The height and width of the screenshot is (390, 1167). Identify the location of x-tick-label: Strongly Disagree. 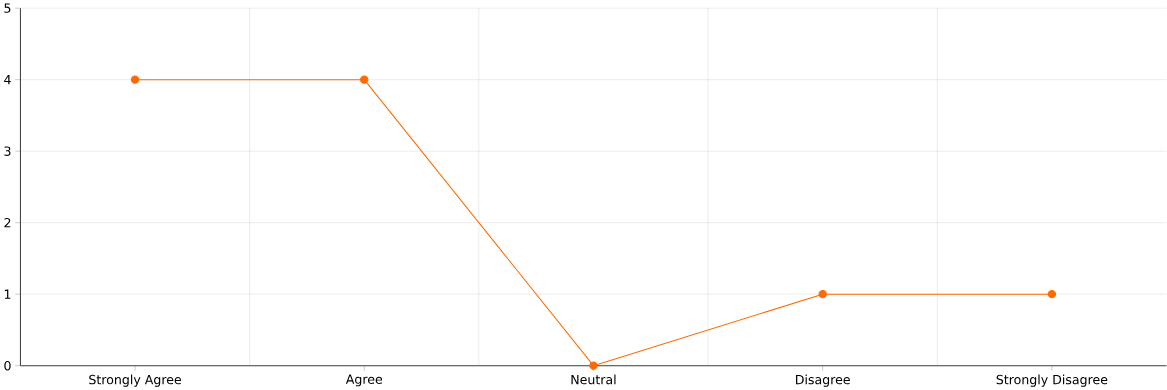
(1052, 380).